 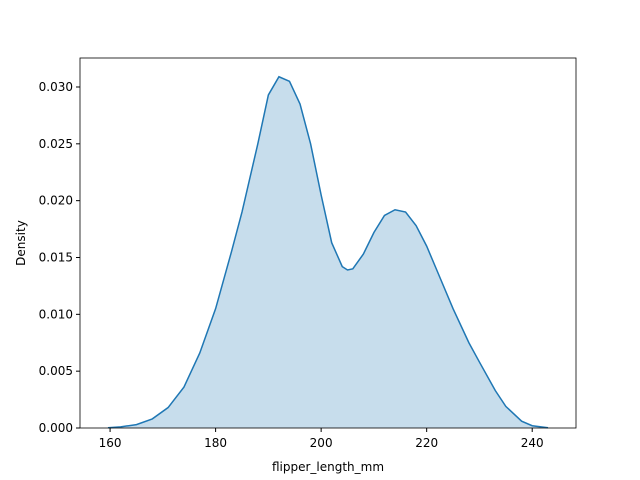 I want to click on x-axis-label: flipper_length_mm, so click(x=328, y=467).